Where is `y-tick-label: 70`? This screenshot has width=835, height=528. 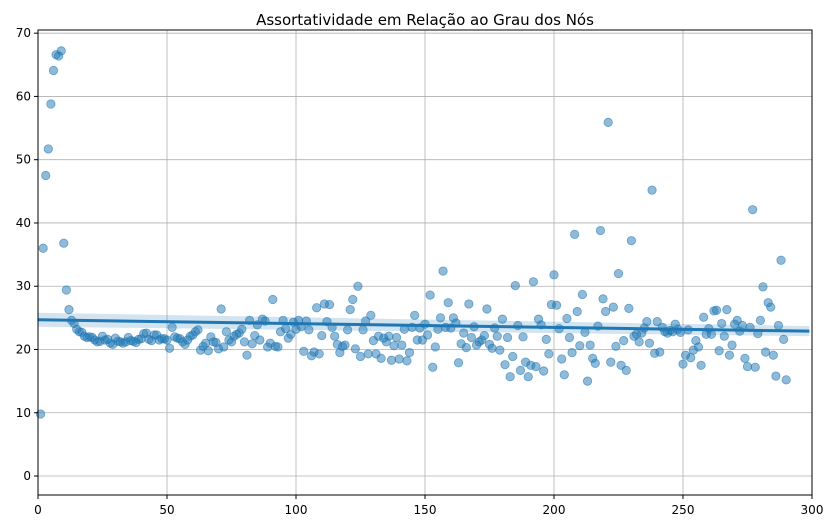 y-tick-label: 70 is located at coordinates (23, 33).